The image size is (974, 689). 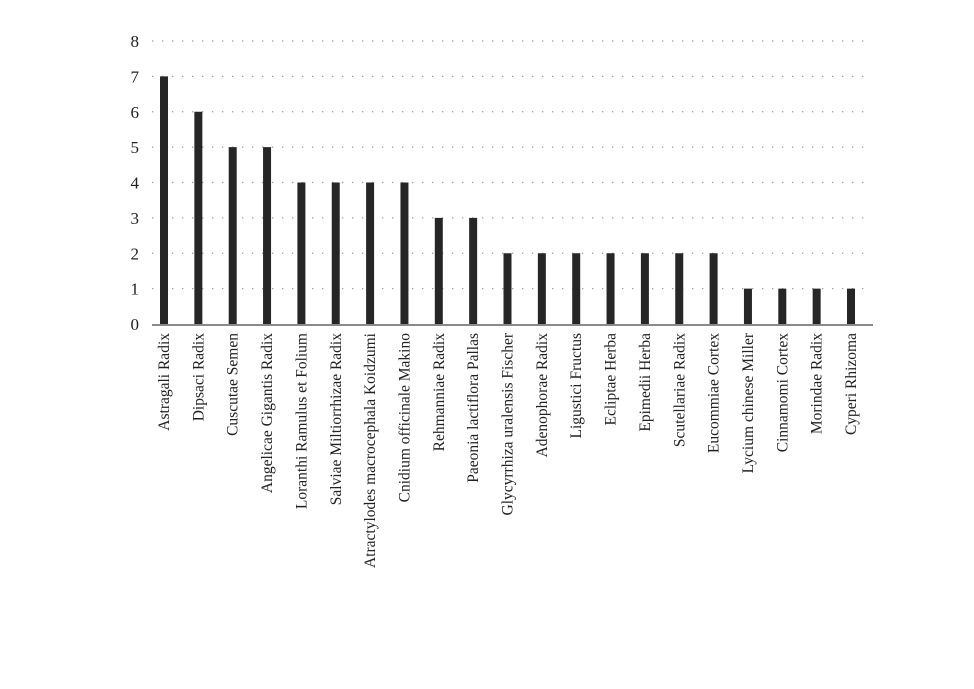 I want to click on x-category-label: Angelicae Gigantis Radix, so click(x=267, y=413).